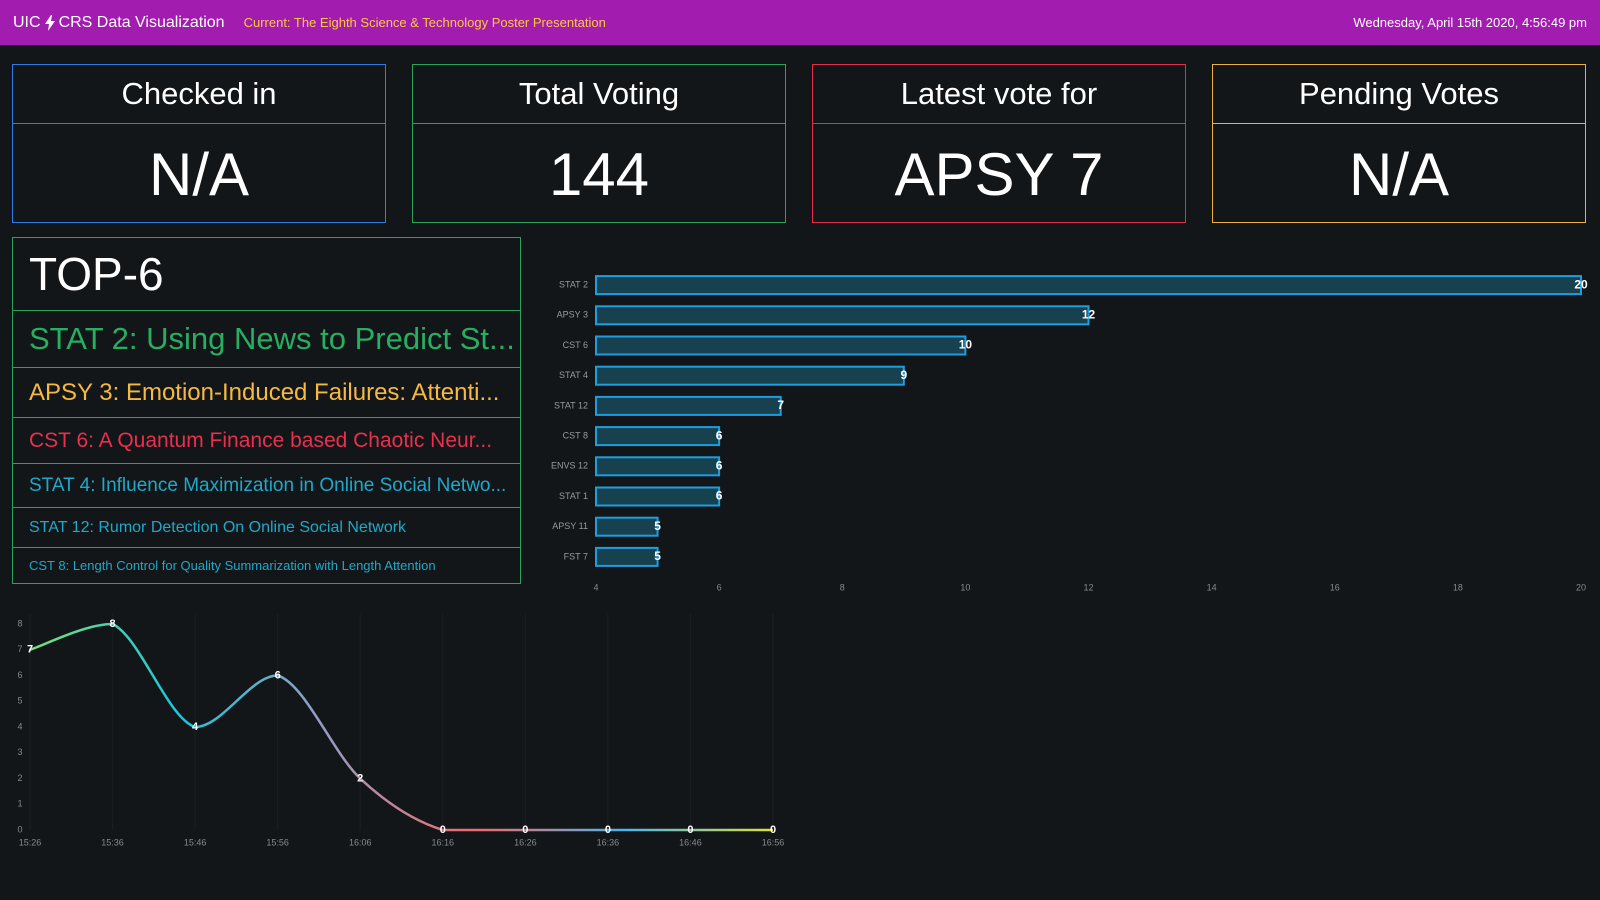 This screenshot has width=1600, height=900. Describe the element at coordinates (571, 405) in the screenshot. I see `y-tick-label: STAT 12` at that location.